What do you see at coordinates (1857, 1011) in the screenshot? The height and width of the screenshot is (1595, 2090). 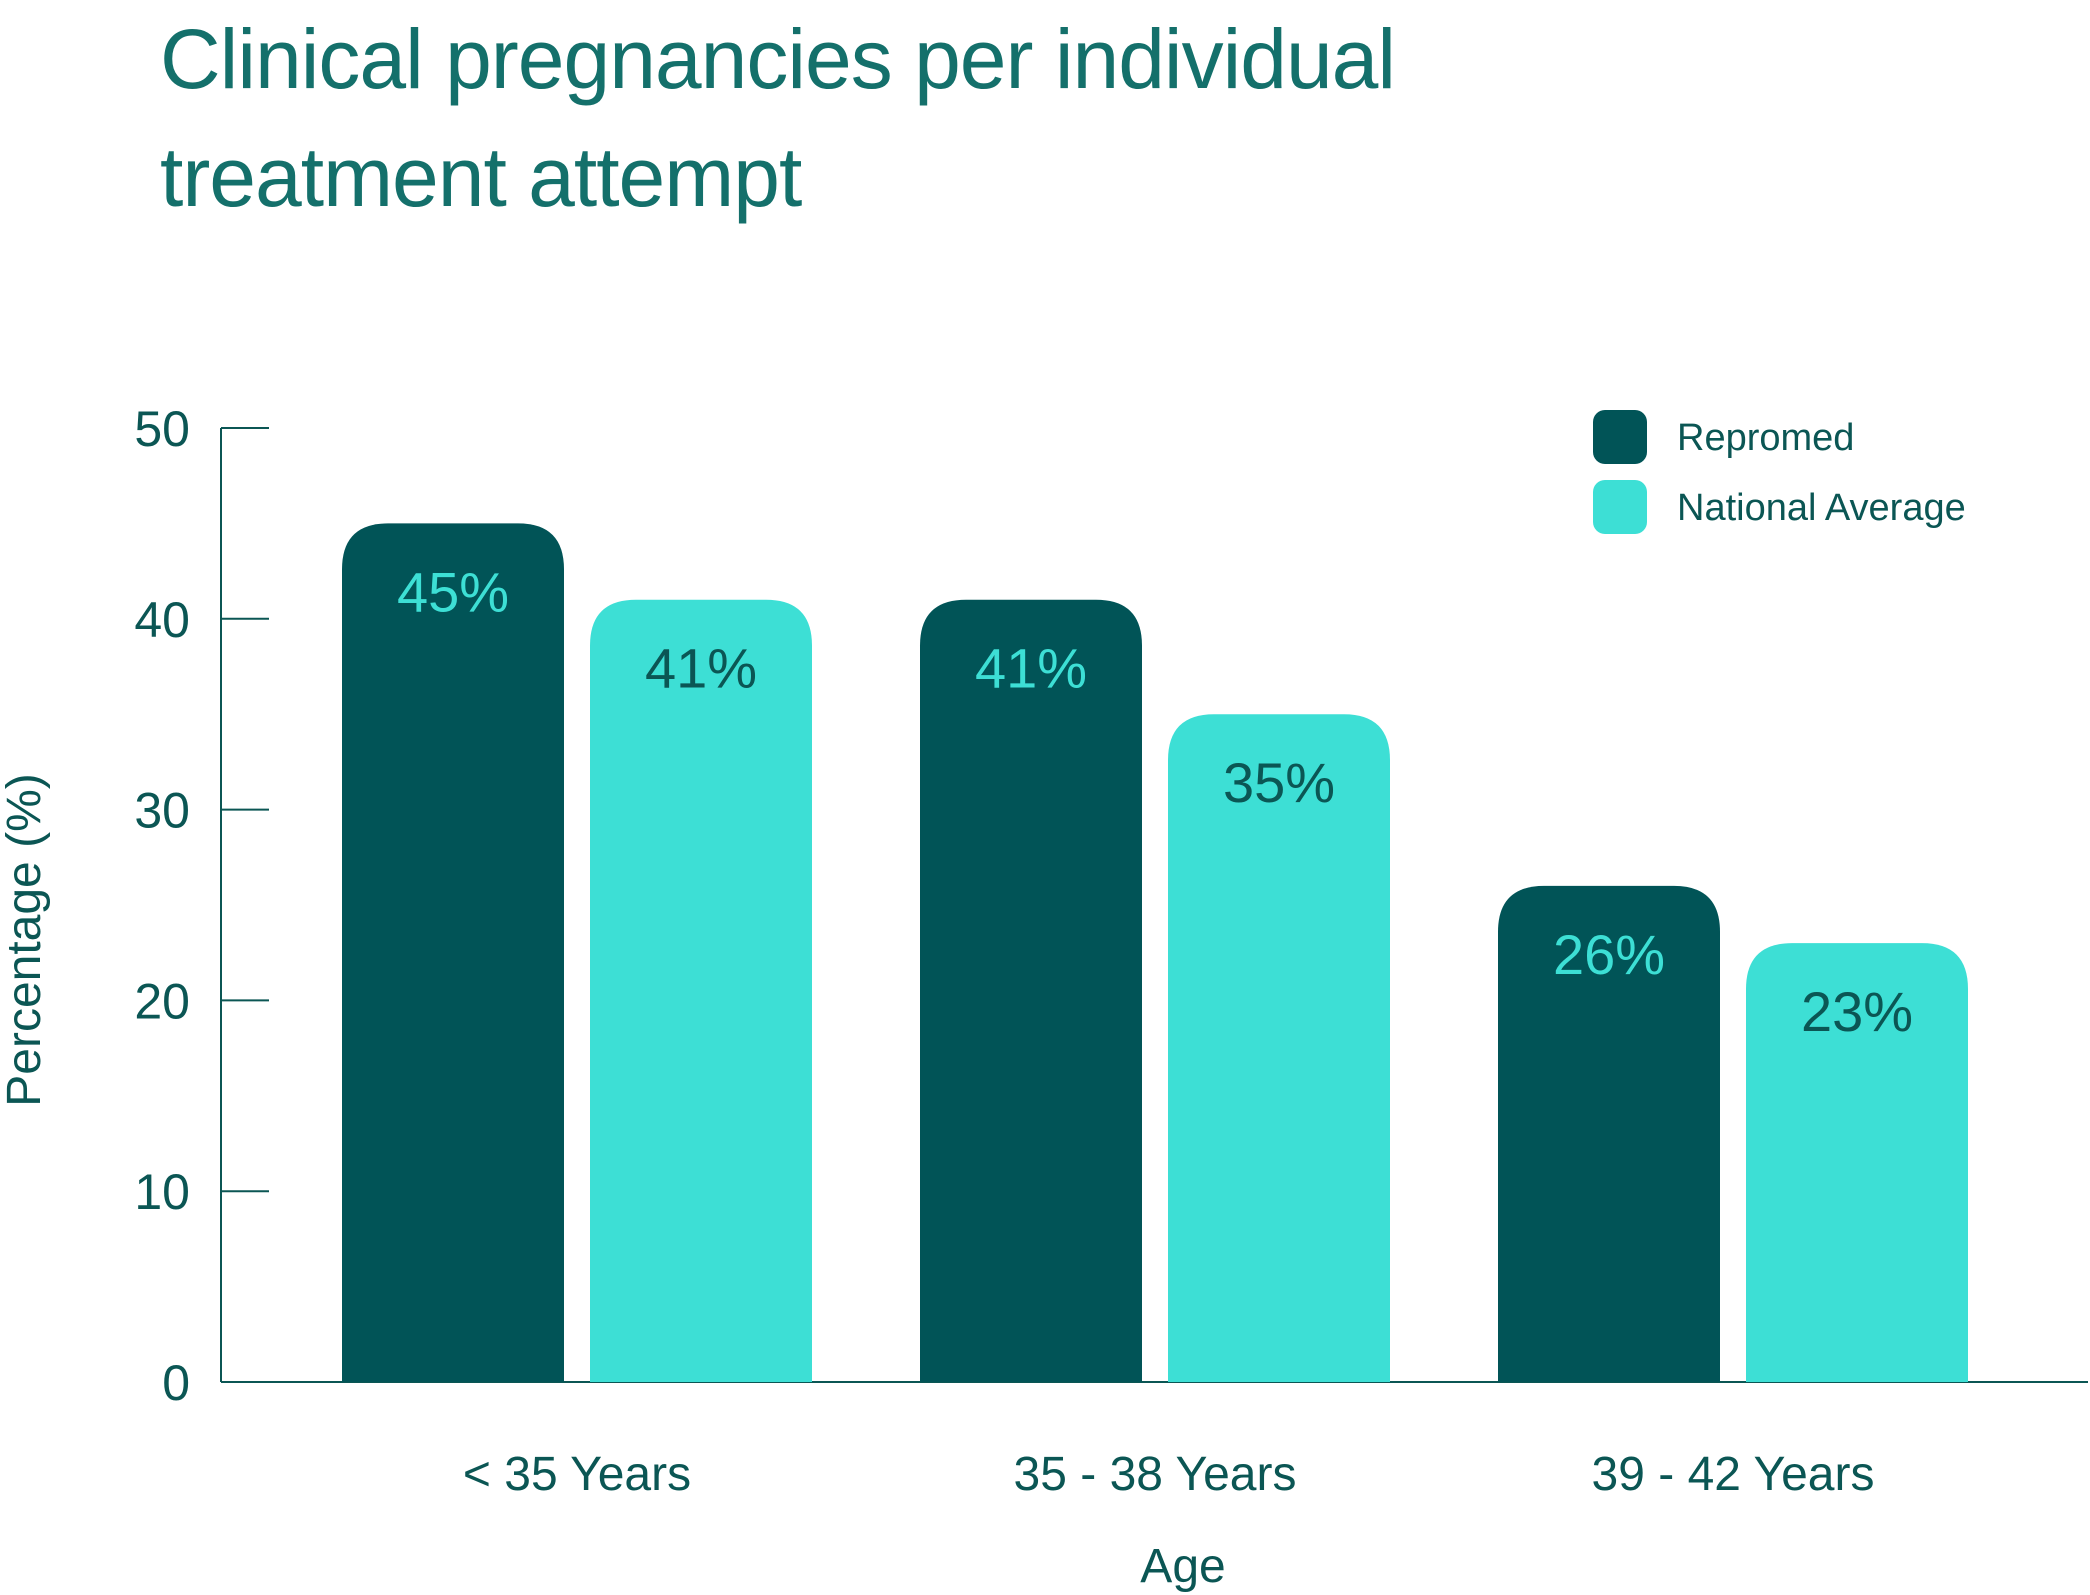 I see `bar-value-label: 23%` at bounding box center [1857, 1011].